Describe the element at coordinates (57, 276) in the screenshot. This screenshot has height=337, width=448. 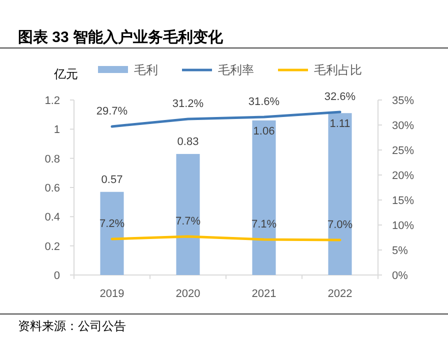
I see `y-tick-label: 0` at that location.